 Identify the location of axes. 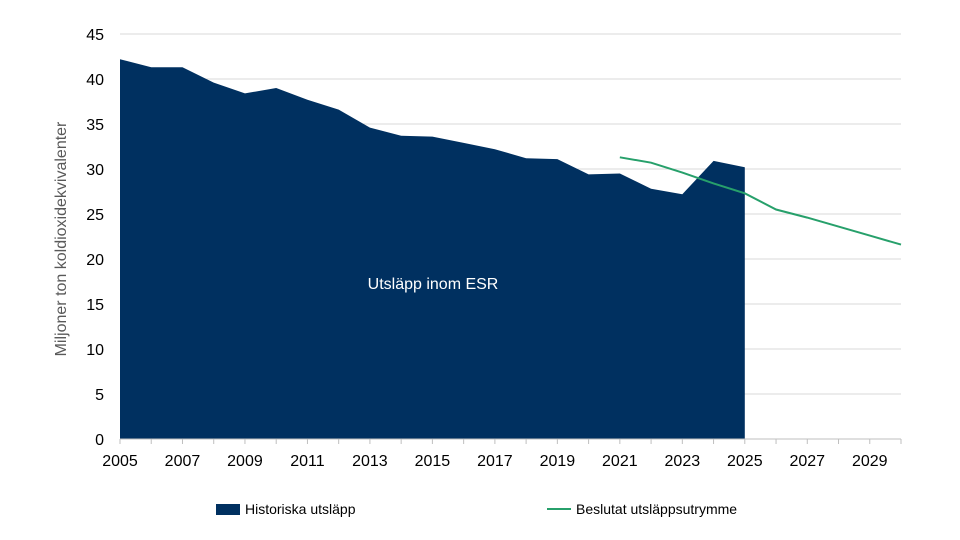
(510, 441).